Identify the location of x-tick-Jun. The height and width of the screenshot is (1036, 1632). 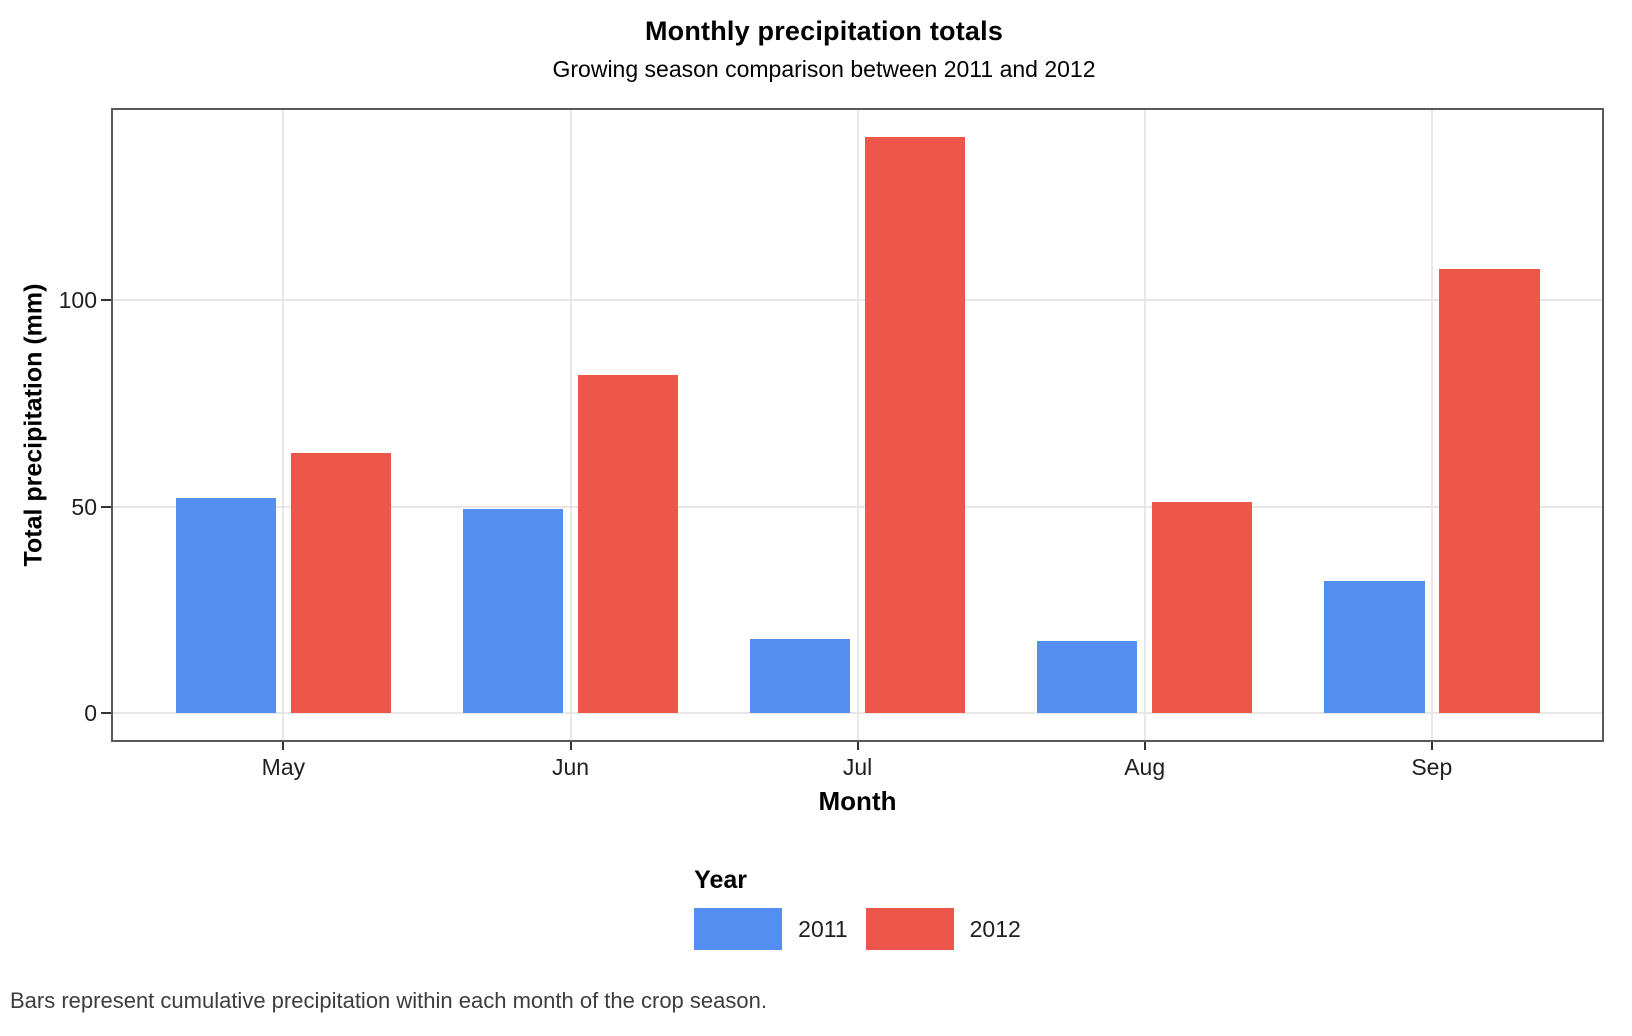
(570, 746).